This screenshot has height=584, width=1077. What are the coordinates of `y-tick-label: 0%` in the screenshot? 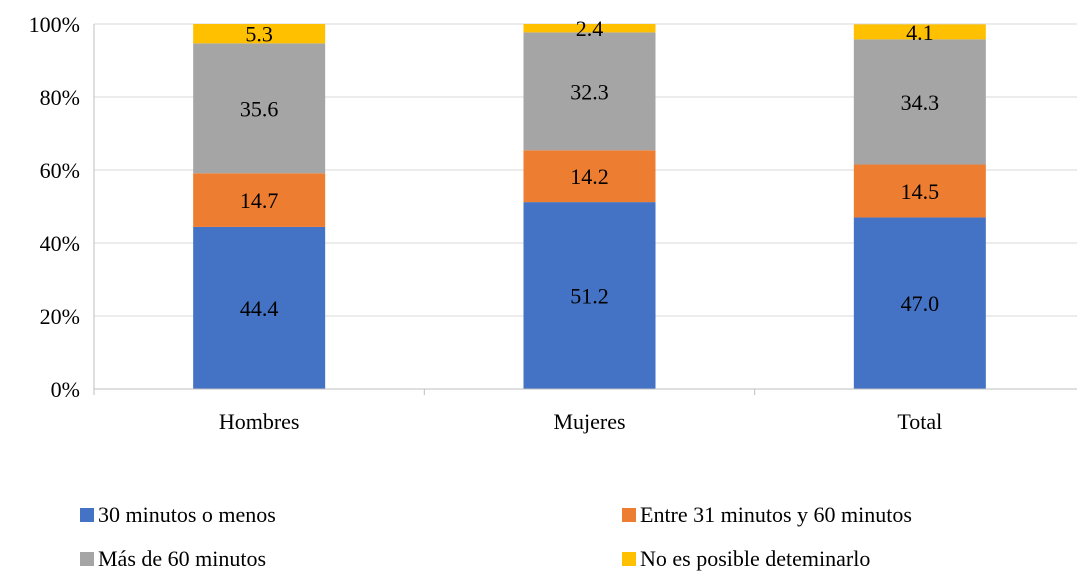 It's located at (65, 389).